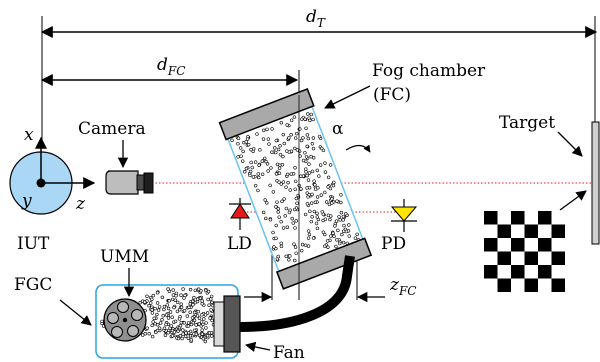  Describe the element at coordinates (124, 257) in the screenshot. I see `label-umm: UMM` at that location.